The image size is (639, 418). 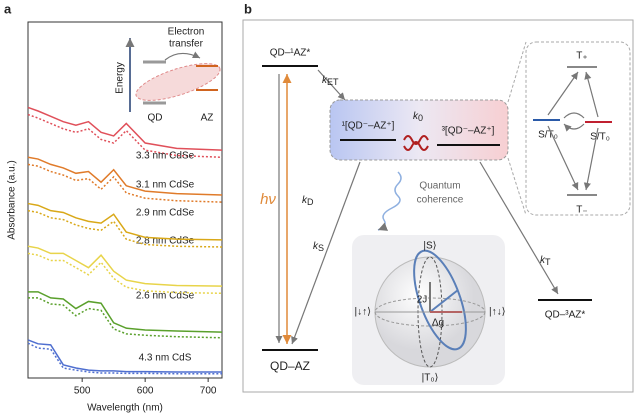 What do you see at coordinates (186, 44) in the screenshot?
I see `inset-text: transfer` at bounding box center [186, 44].